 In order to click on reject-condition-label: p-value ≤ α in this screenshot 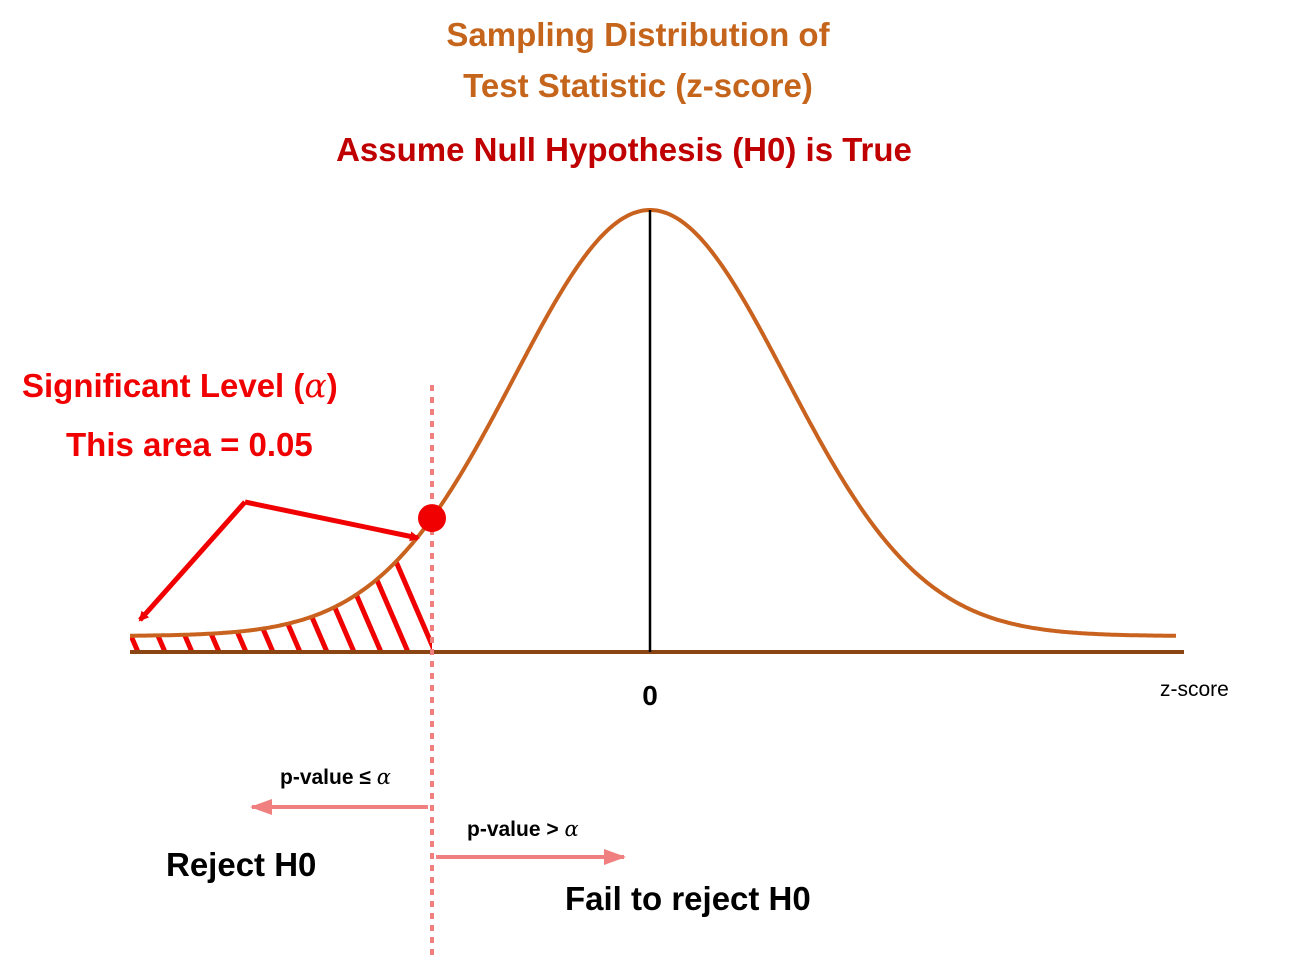, I will do `click(335, 777)`.